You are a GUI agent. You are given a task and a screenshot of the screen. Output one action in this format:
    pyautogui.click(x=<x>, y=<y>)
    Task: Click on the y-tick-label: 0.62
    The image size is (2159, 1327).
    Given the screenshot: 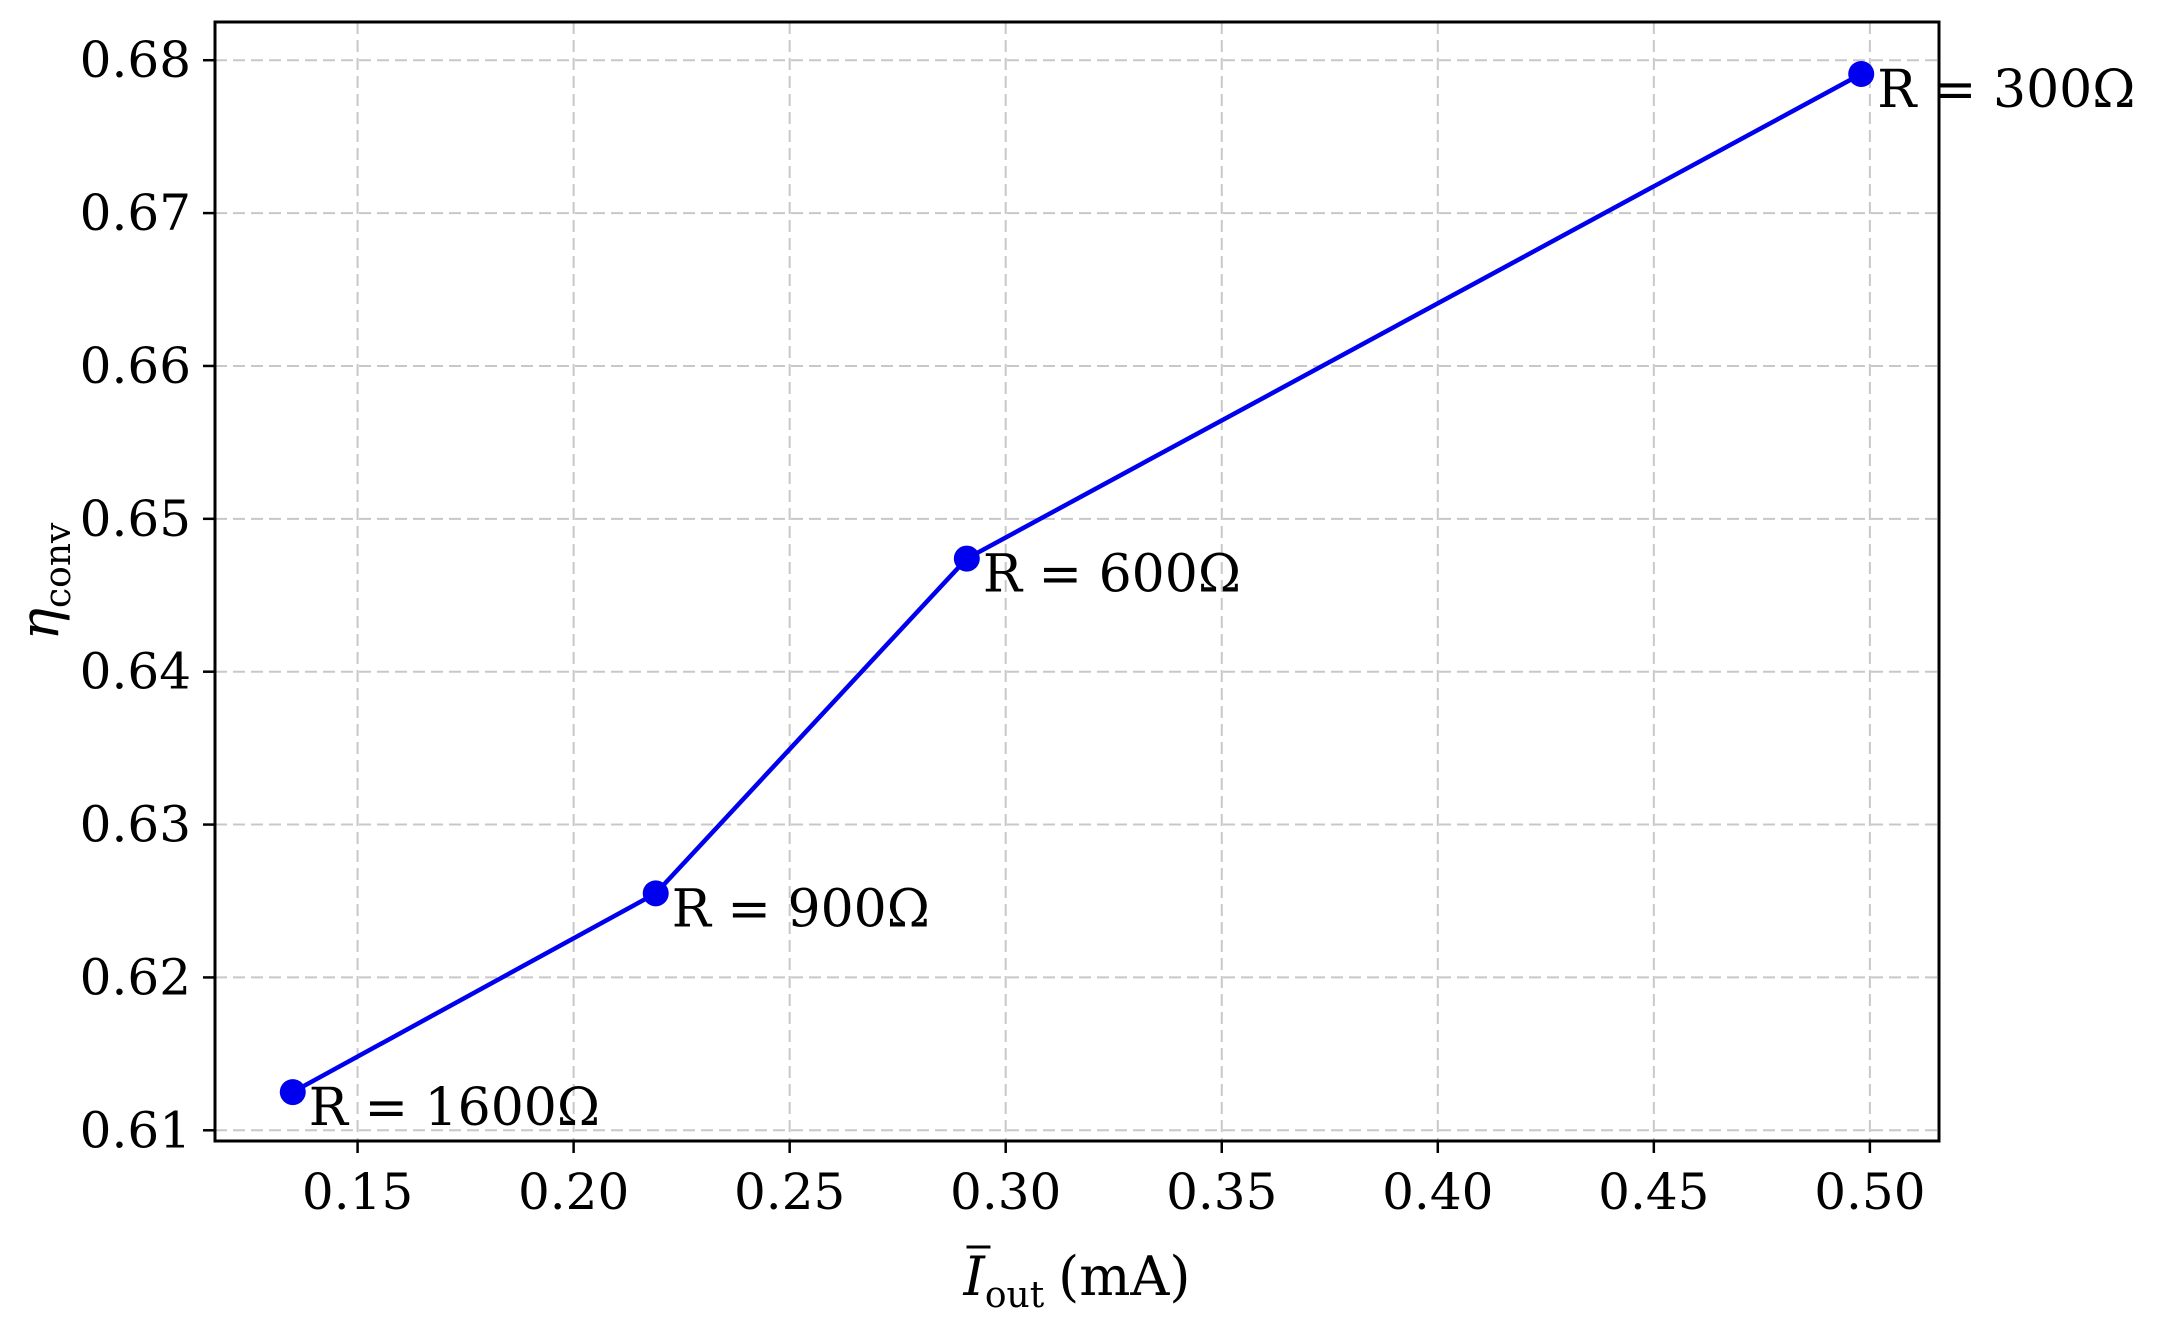 What is the action you would take?
    pyautogui.click(x=135, y=977)
    